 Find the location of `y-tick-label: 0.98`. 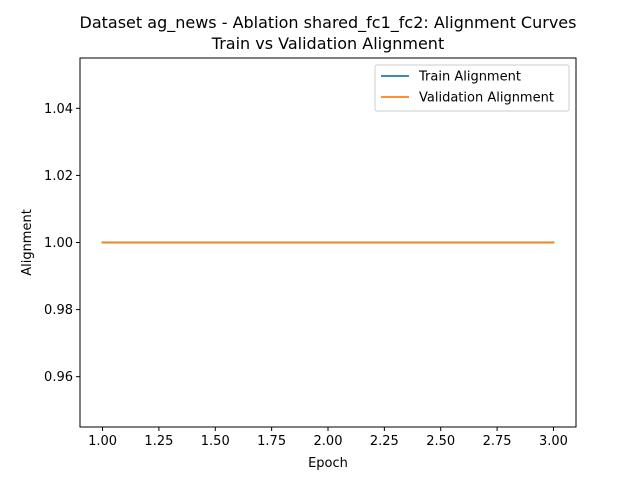

y-tick-label: 0.98 is located at coordinates (58, 310).